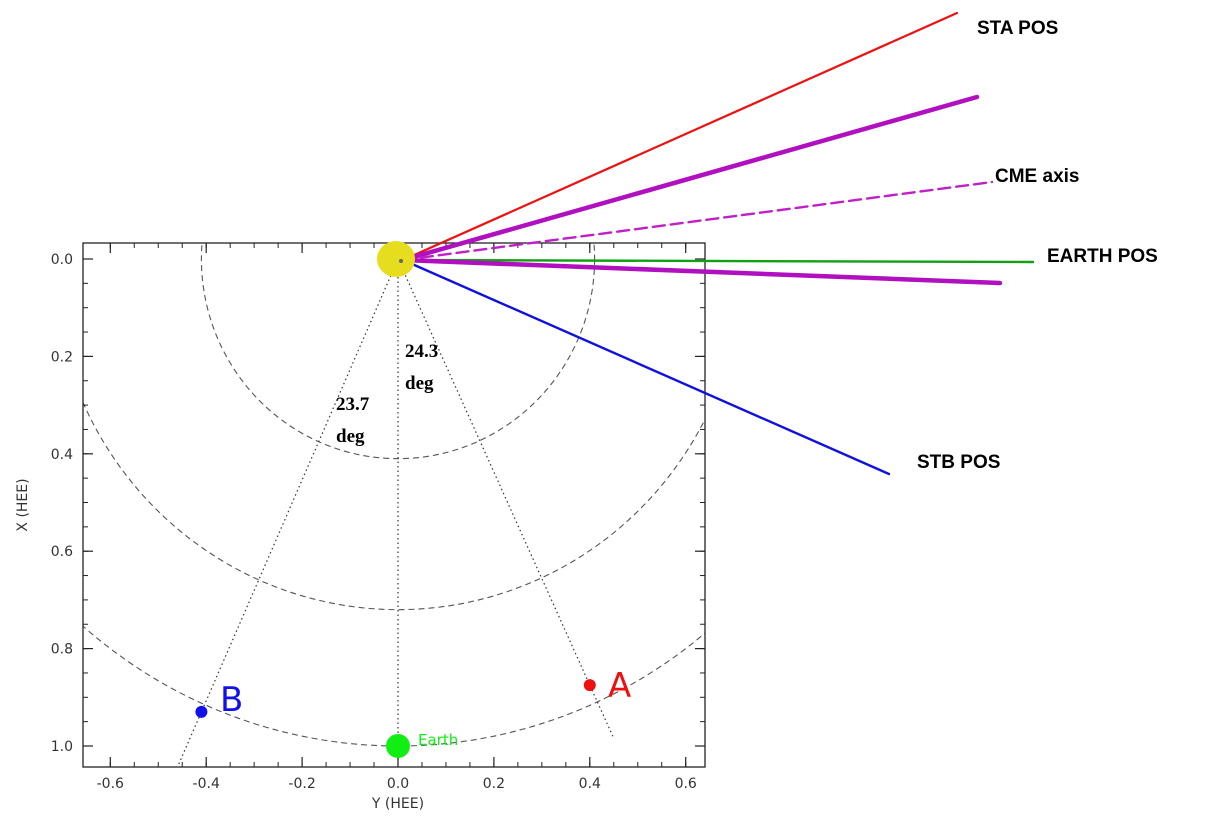 The width and height of the screenshot is (1217, 816). What do you see at coordinates (398, 746) in the screenshot?
I see `marker-earth` at bounding box center [398, 746].